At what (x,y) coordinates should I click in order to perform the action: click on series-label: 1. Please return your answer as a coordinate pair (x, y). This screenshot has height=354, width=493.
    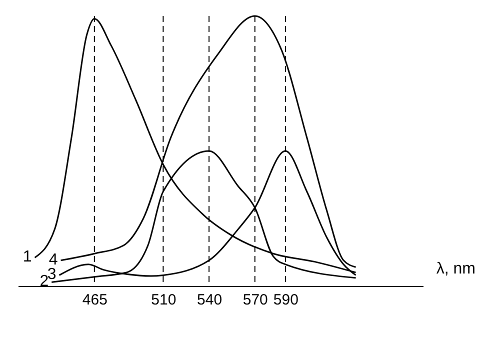
    Looking at the image, I should click on (27, 257).